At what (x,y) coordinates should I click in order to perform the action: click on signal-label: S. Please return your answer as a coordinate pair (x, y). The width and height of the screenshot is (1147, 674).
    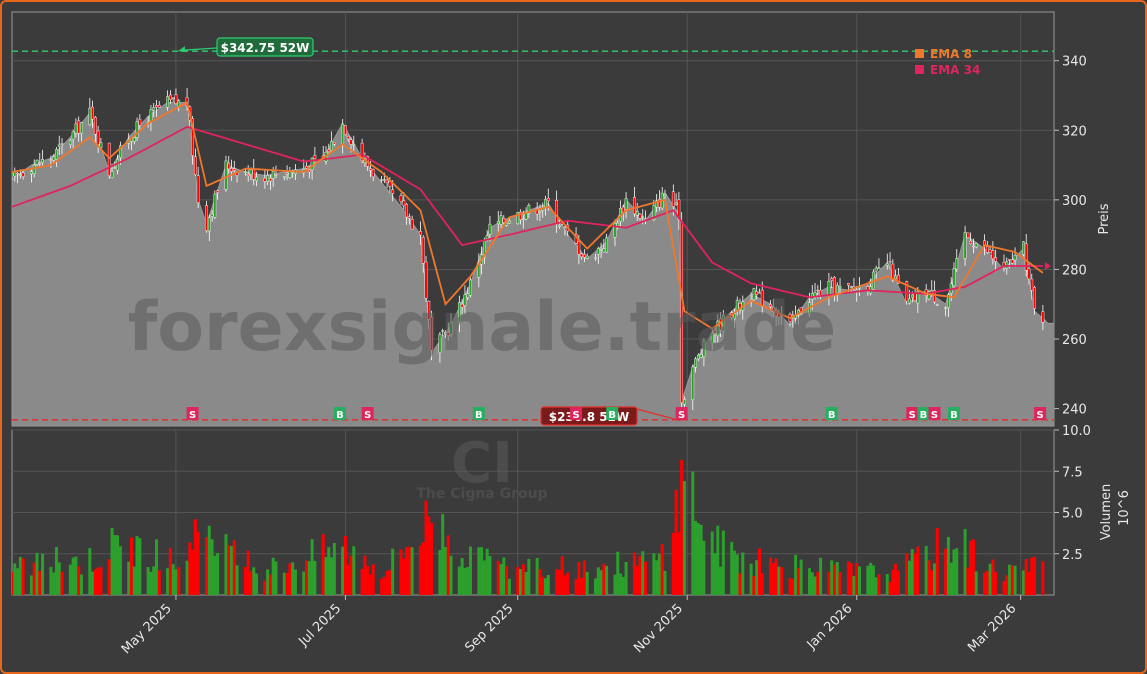
    Looking at the image, I should click on (934, 415).